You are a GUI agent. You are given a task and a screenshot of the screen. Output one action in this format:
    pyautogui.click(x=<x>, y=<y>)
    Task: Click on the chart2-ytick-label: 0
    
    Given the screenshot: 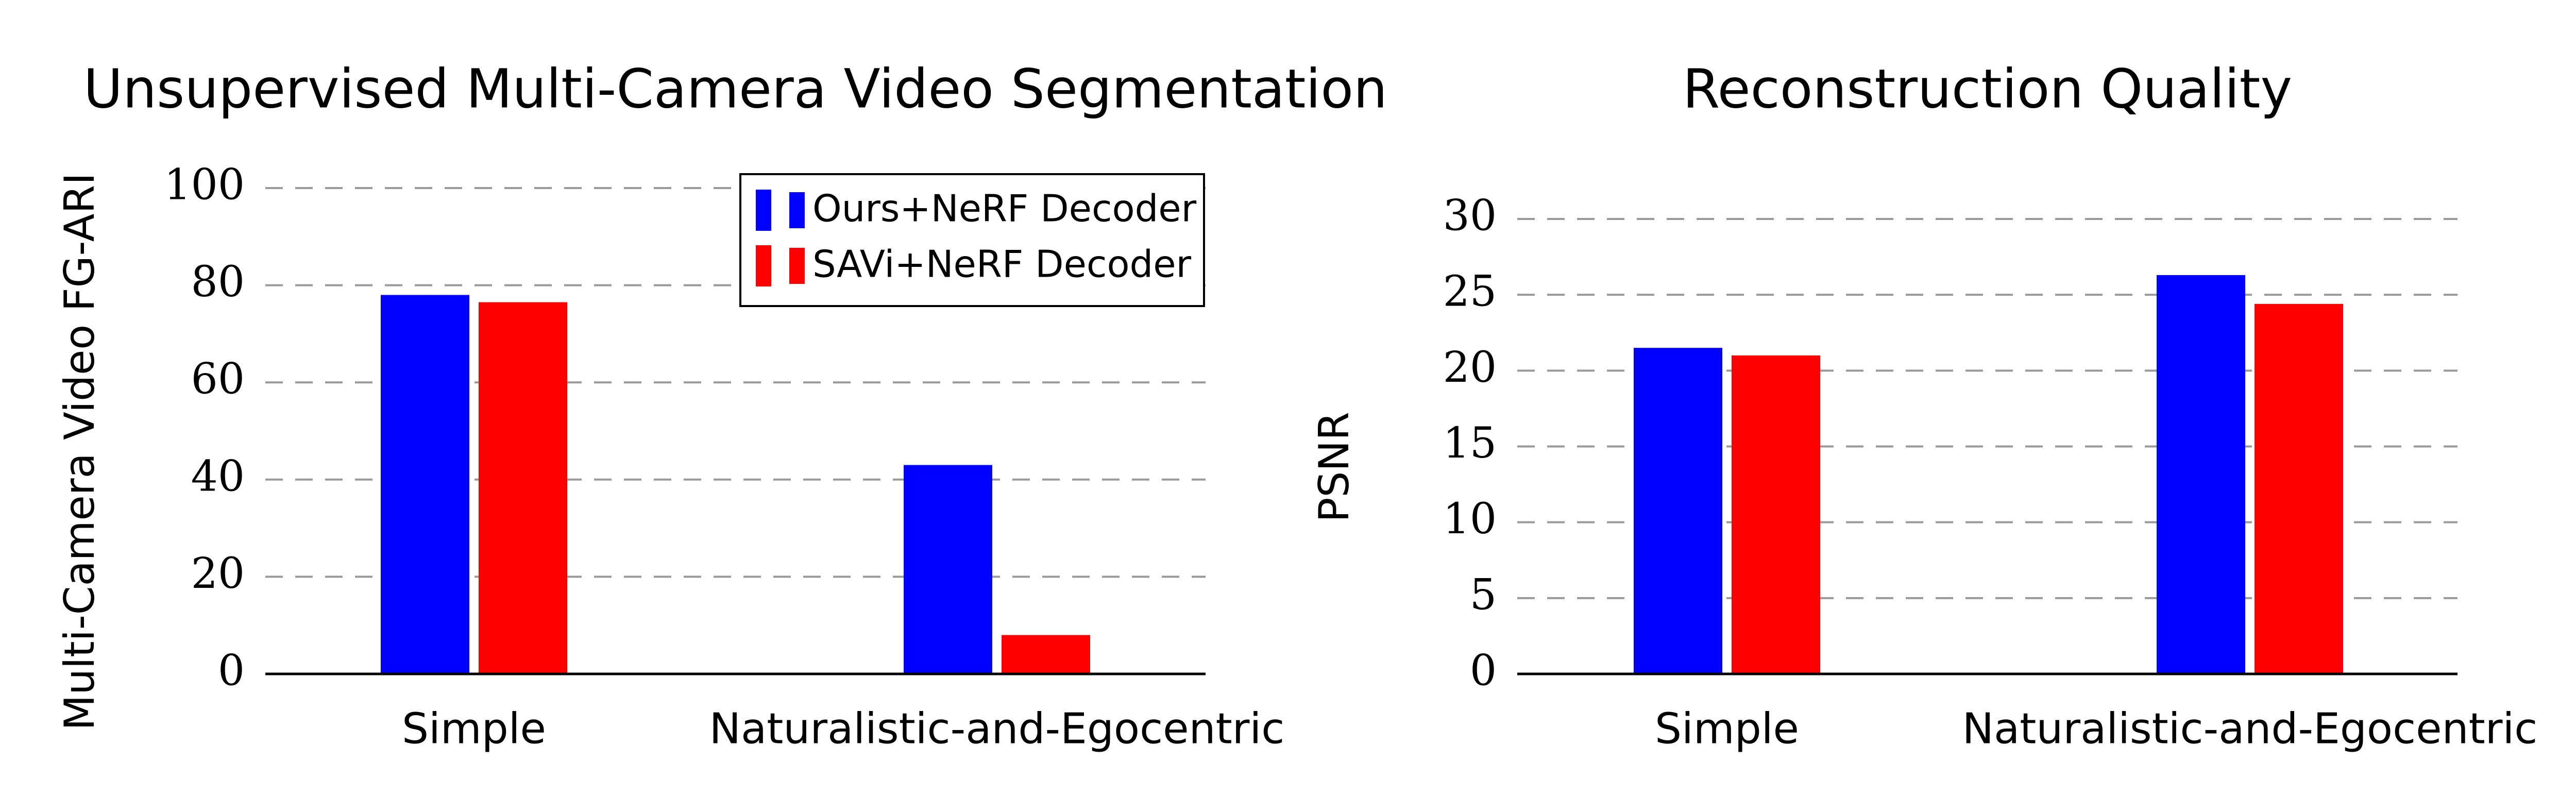 What is the action you would take?
    pyautogui.click(x=1483, y=672)
    